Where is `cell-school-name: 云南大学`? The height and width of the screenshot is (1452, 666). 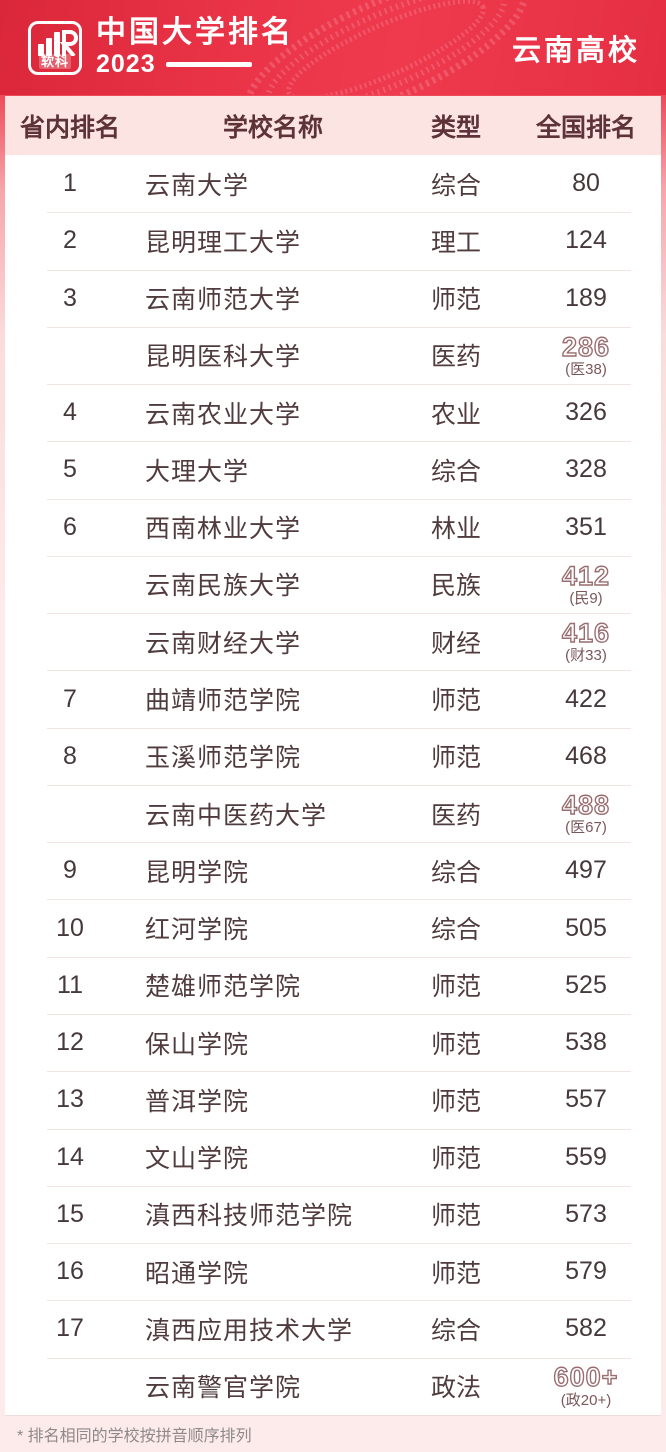 cell-school-name: 云南大学 is located at coordinates (197, 185).